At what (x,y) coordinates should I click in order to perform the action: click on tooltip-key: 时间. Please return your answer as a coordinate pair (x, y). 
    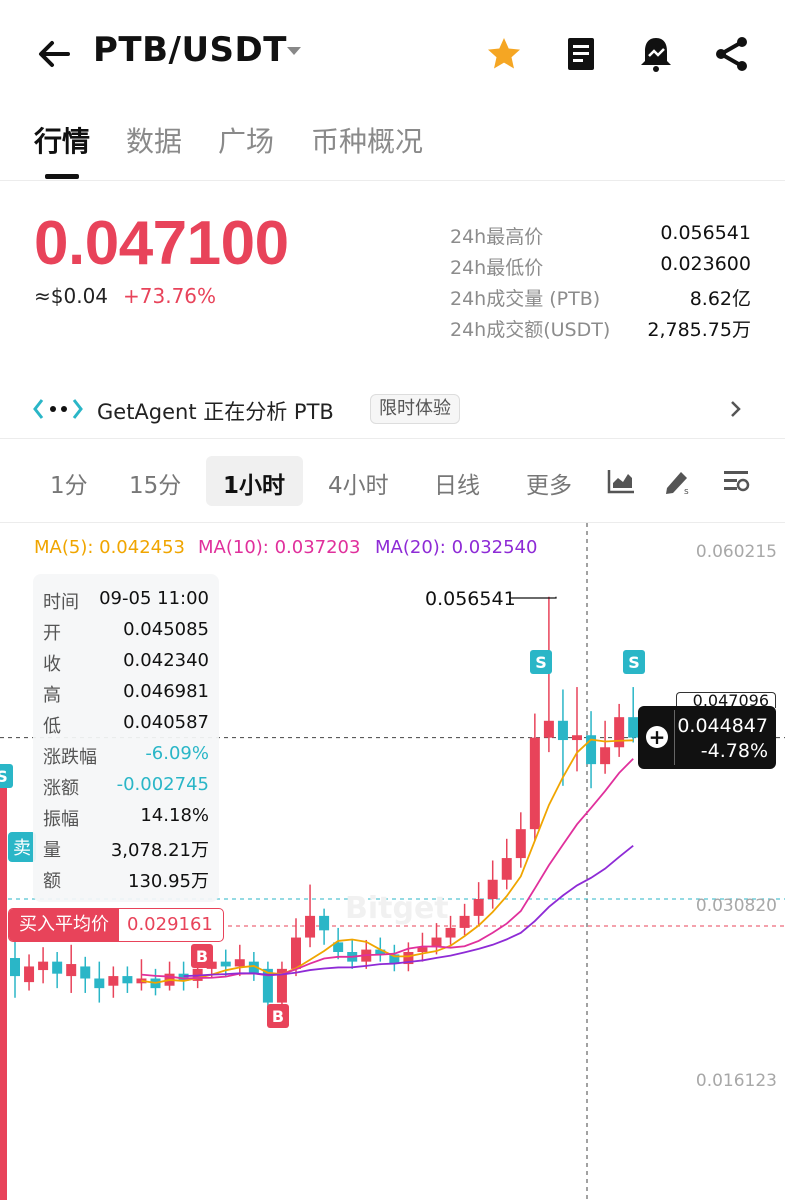
    Looking at the image, I should click on (61, 602).